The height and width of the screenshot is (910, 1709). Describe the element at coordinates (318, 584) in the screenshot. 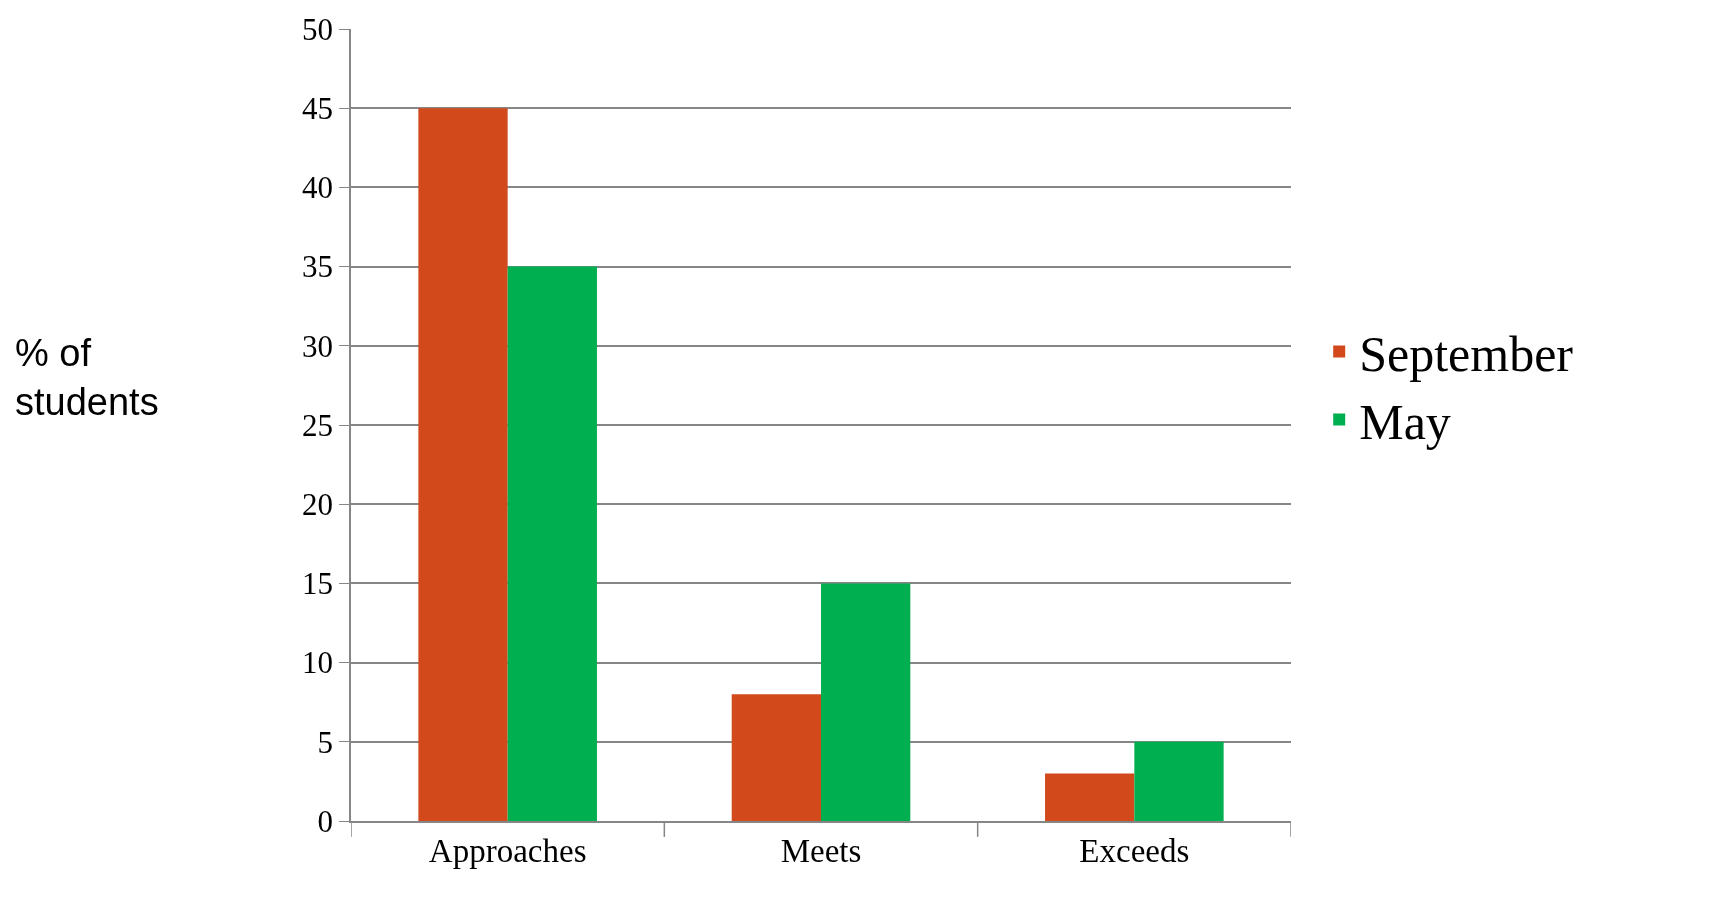

I see `y-tick-label: 15` at that location.